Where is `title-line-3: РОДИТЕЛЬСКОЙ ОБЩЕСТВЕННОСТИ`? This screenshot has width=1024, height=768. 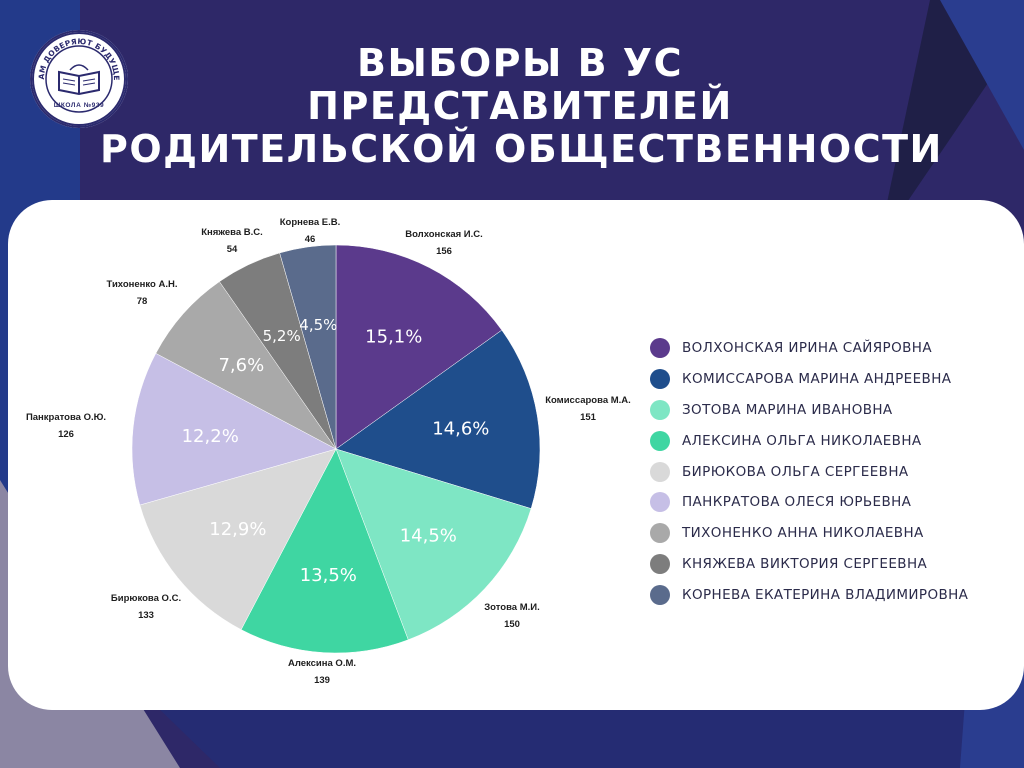 title-line-3: РОДИТЕЛЬСКОЙ ОБЩЕСТВЕННОСТИ is located at coordinates (521, 149).